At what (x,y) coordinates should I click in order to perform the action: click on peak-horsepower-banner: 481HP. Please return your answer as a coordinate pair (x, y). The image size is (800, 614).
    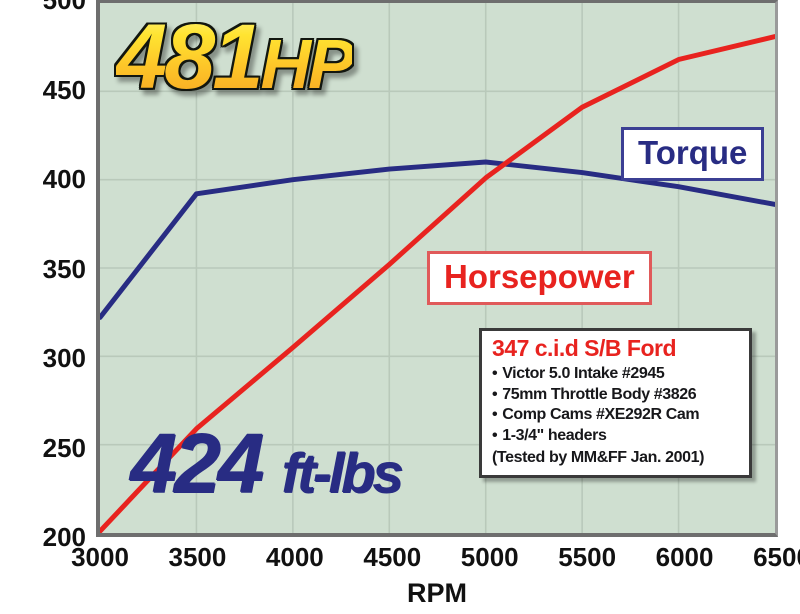
    Looking at the image, I should click on (234, 57).